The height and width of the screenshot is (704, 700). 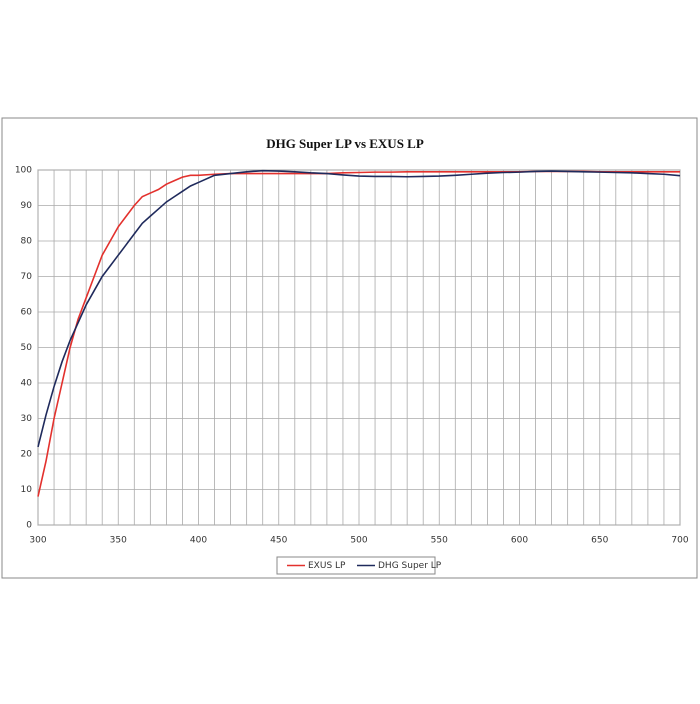 What do you see at coordinates (118, 541) in the screenshot?
I see `x-tick-label: 350` at bounding box center [118, 541].